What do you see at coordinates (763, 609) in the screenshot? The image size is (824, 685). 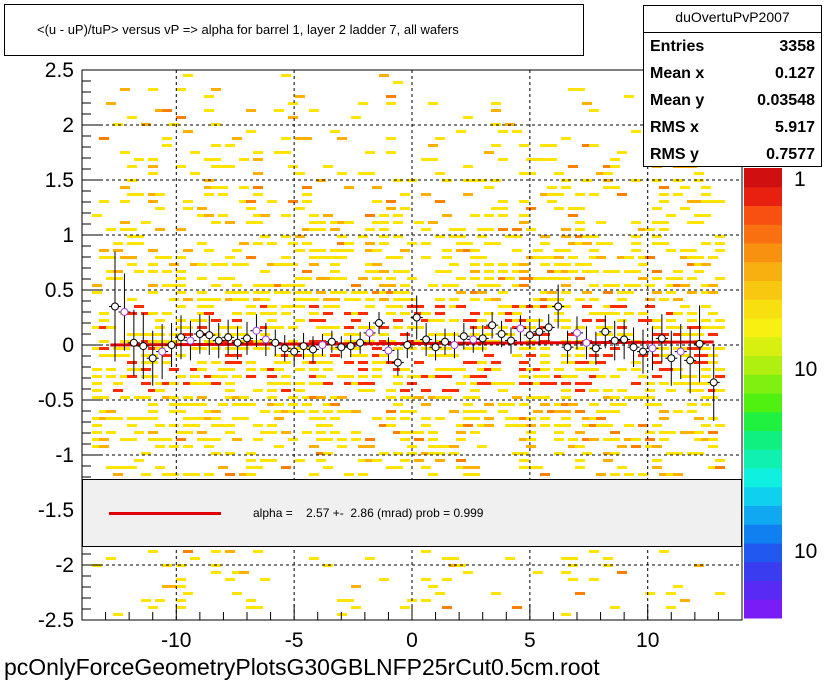 I see `palette-band` at bounding box center [763, 609].